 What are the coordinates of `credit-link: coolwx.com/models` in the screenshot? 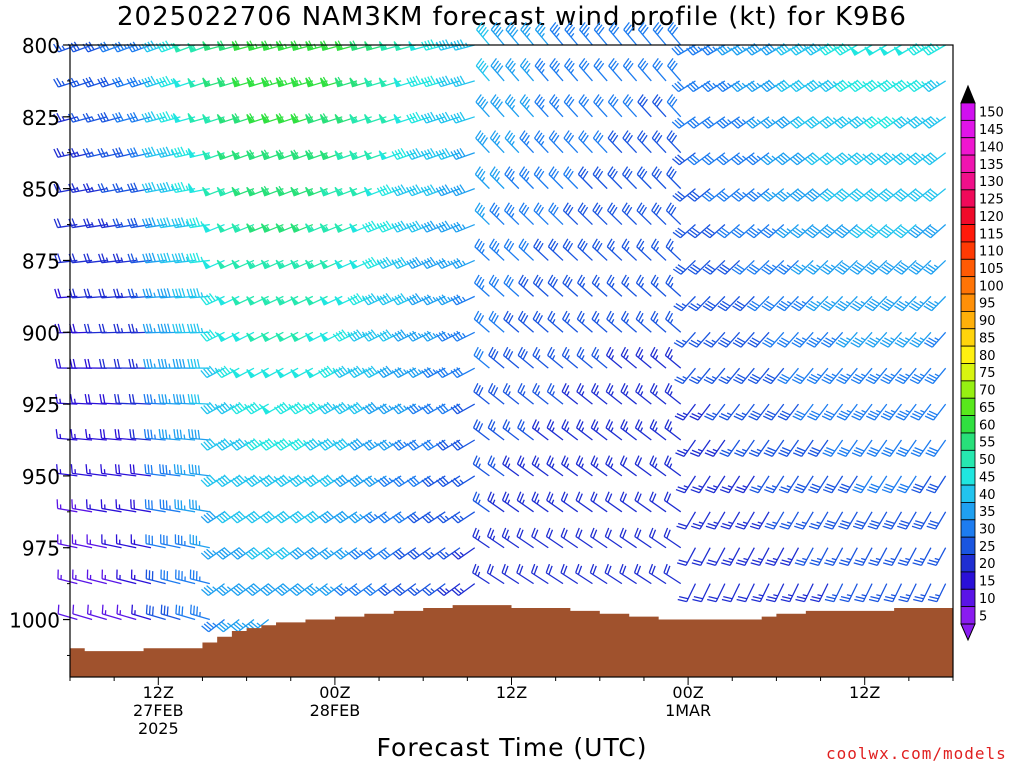 It's located at (916, 753).